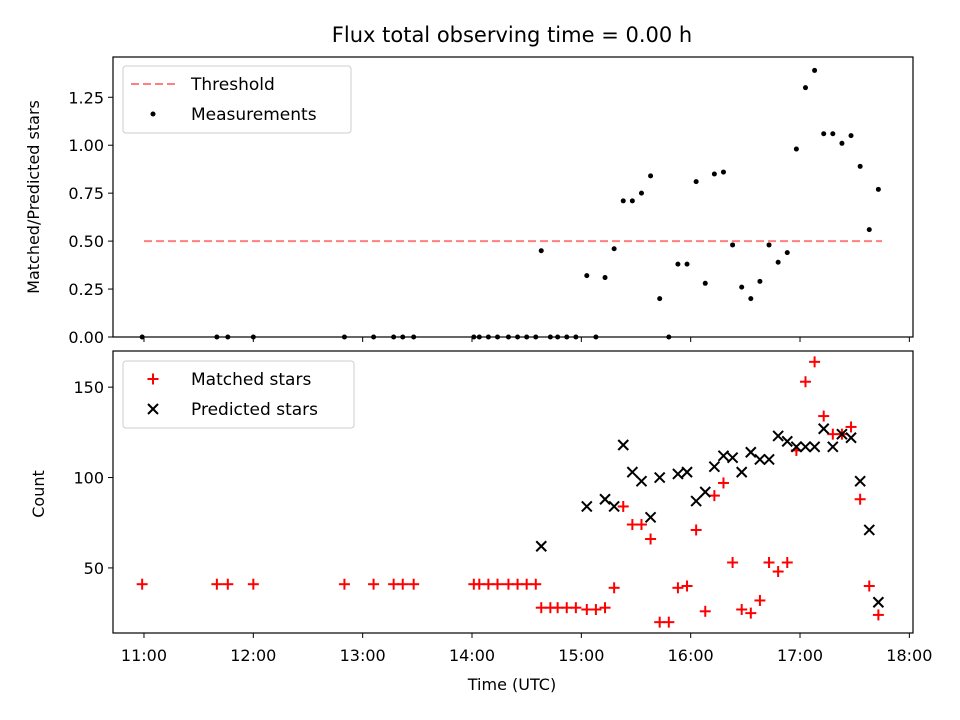 The width and height of the screenshot is (960, 720). Describe the element at coordinates (86, 241) in the screenshot. I see `top-y-tick-label: 0.50` at that location.